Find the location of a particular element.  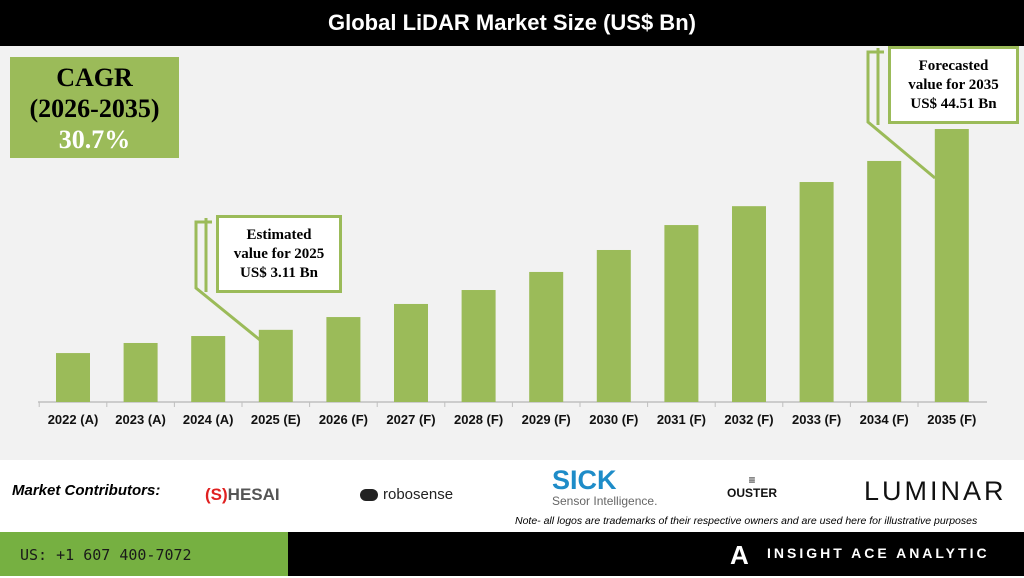

bar-2034 (F) is located at coordinates (884, 281).